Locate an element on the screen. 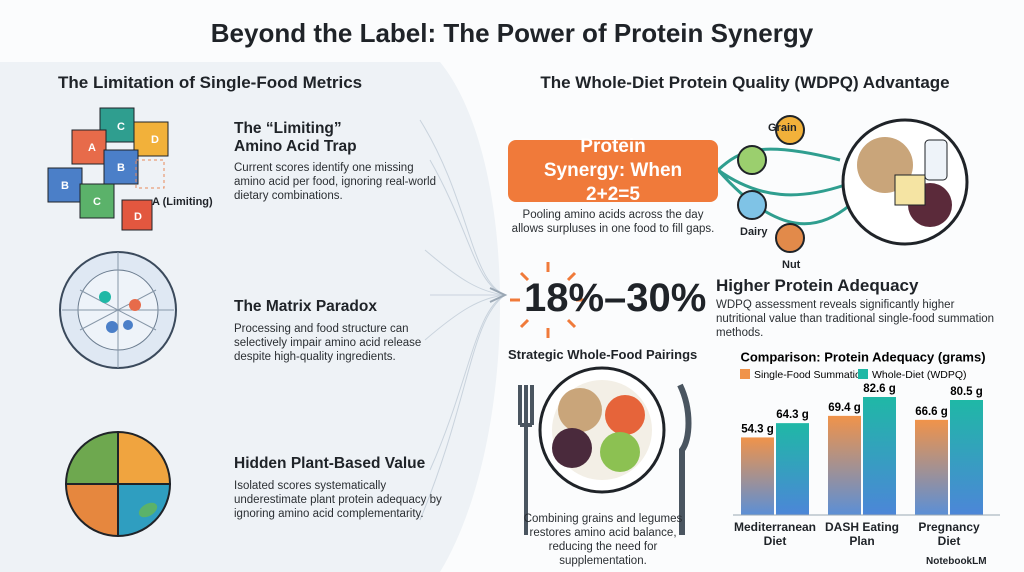 This screenshot has height=572, width=1024. value-label: 80.5 g is located at coordinates (966, 392).